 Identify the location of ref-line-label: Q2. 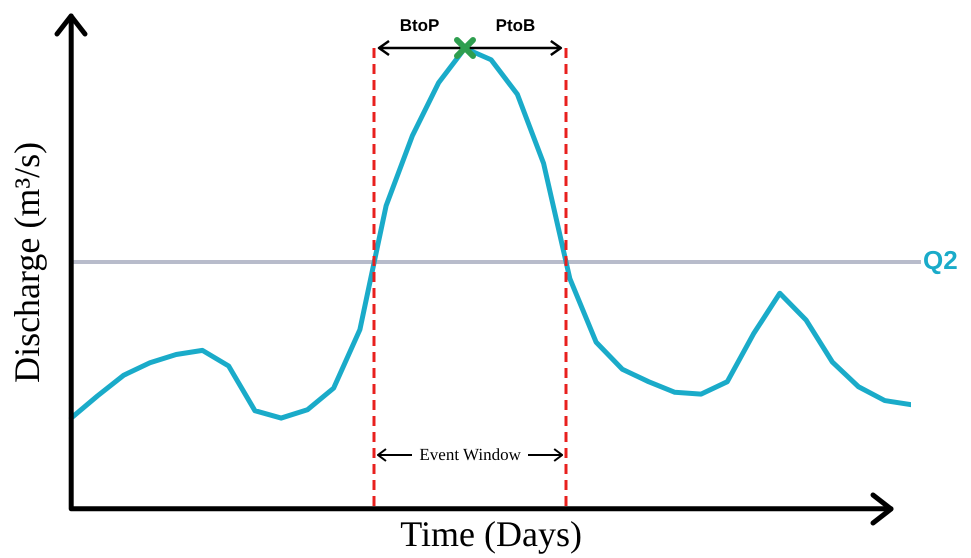
(940, 260).